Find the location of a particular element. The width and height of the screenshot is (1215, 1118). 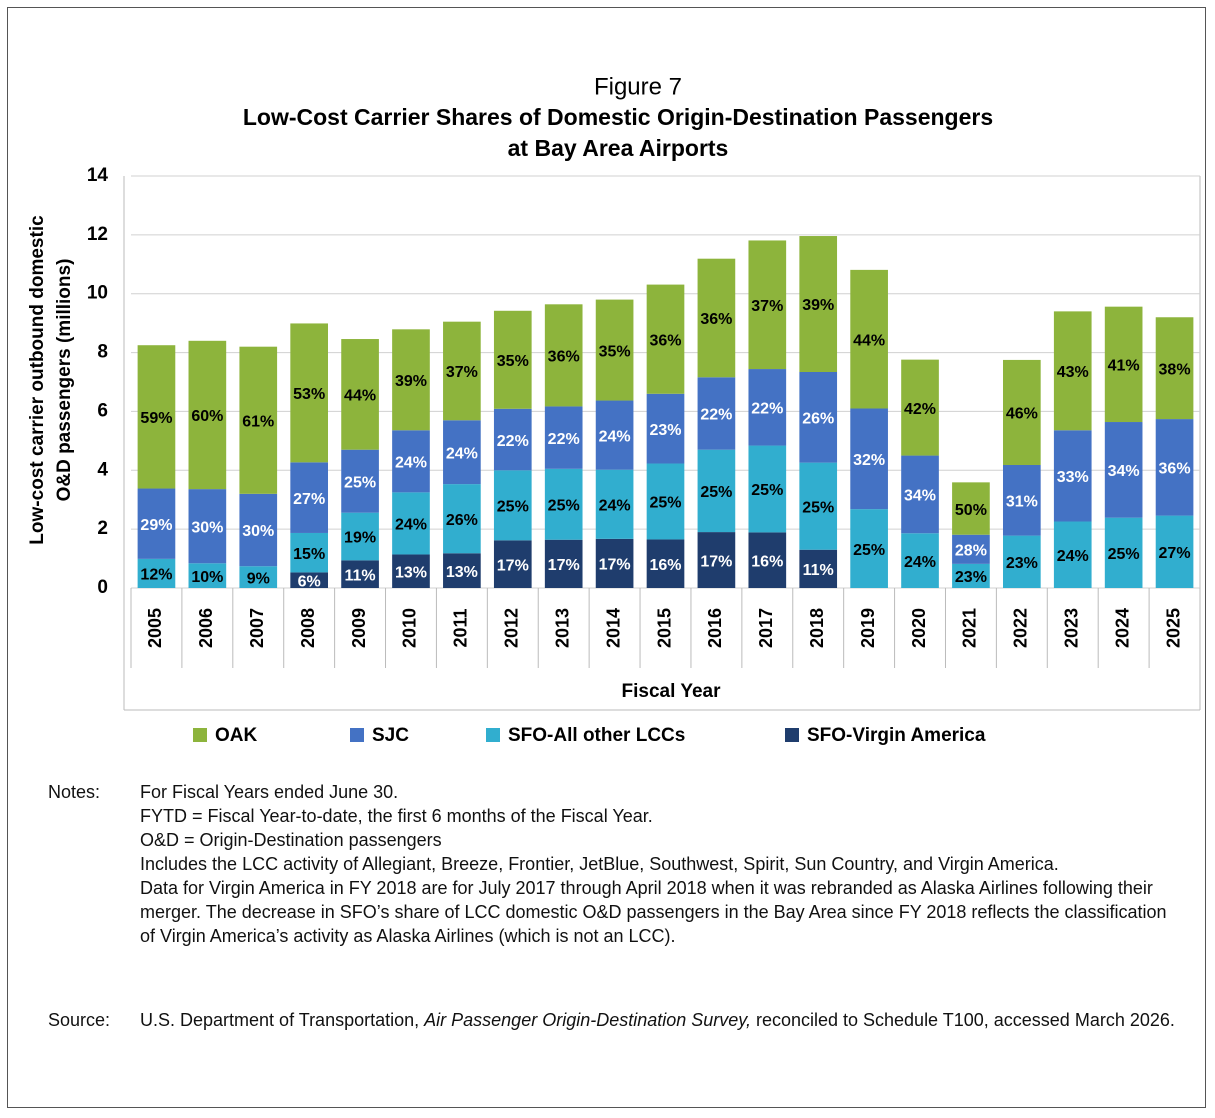

data-label: 37% is located at coordinates (462, 372).